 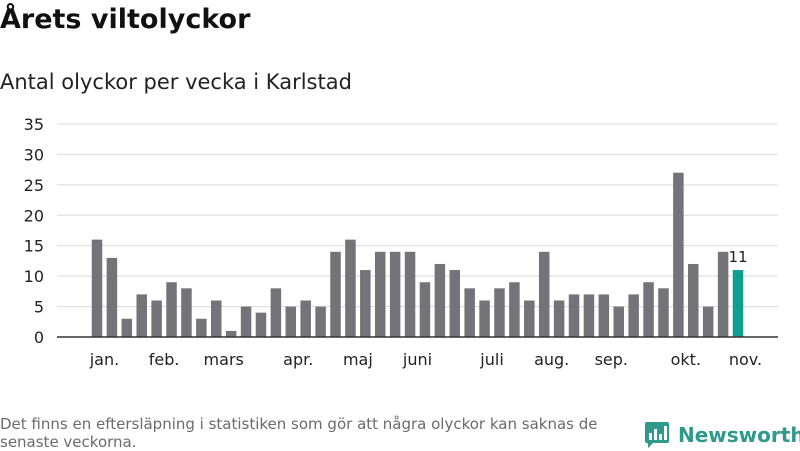 What do you see at coordinates (224, 359) in the screenshot?
I see `x-tick-label: mars` at bounding box center [224, 359].